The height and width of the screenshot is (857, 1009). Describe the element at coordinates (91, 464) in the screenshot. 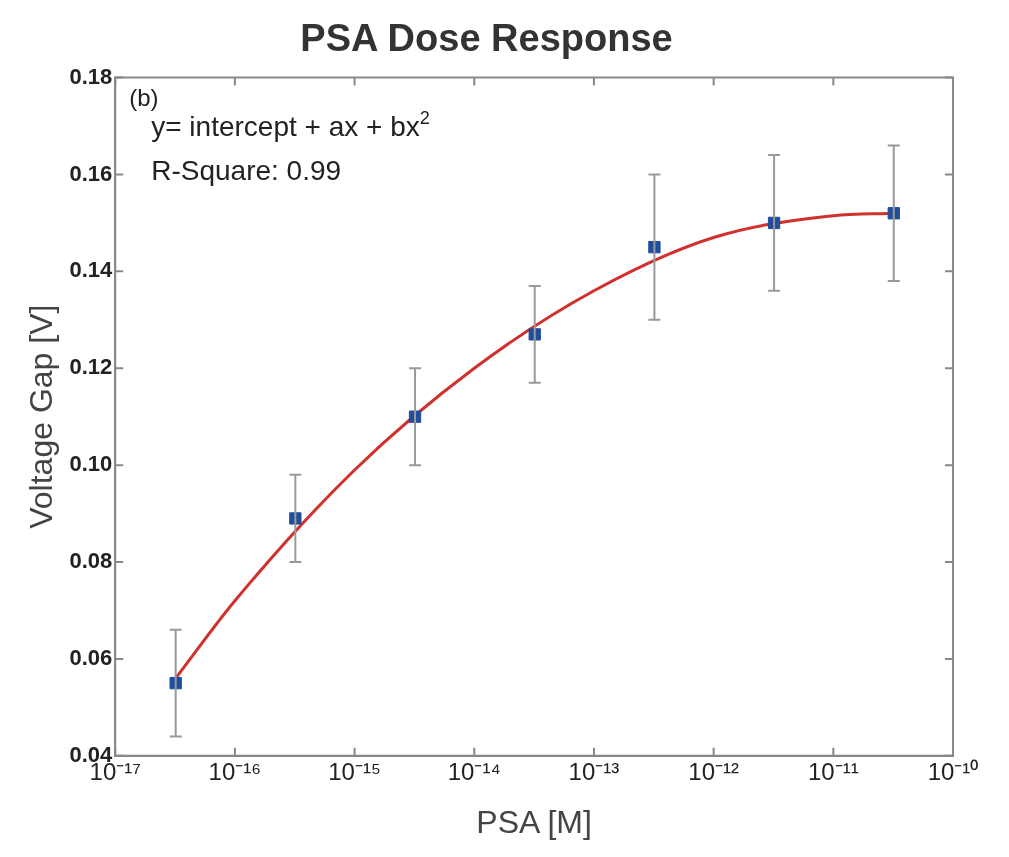

I see `y-tick-label: 0.10` at that location.